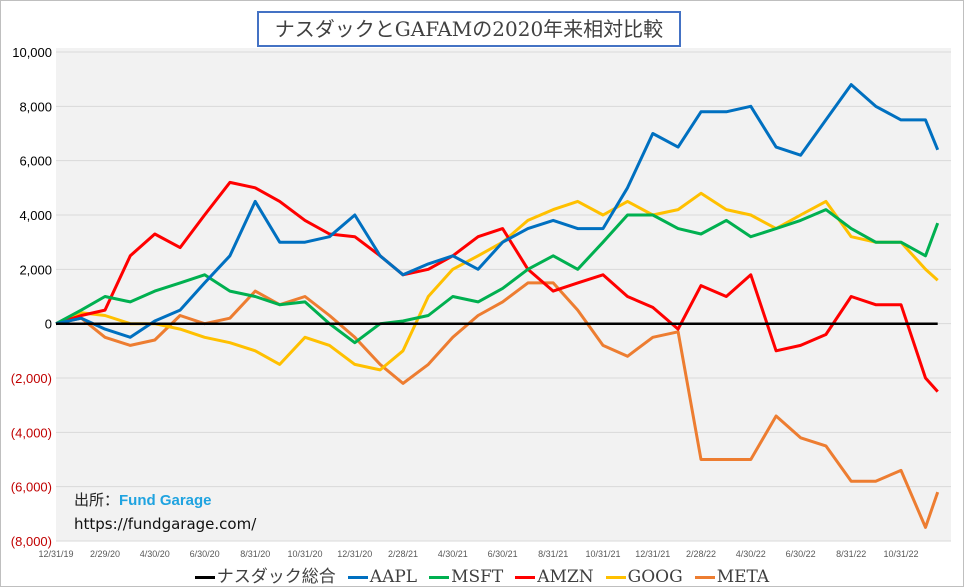 The height and width of the screenshot is (587, 964). Describe the element at coordinates (354, 554) in the screenshot. I see `x-tick-label: 12/31/20` at that location.